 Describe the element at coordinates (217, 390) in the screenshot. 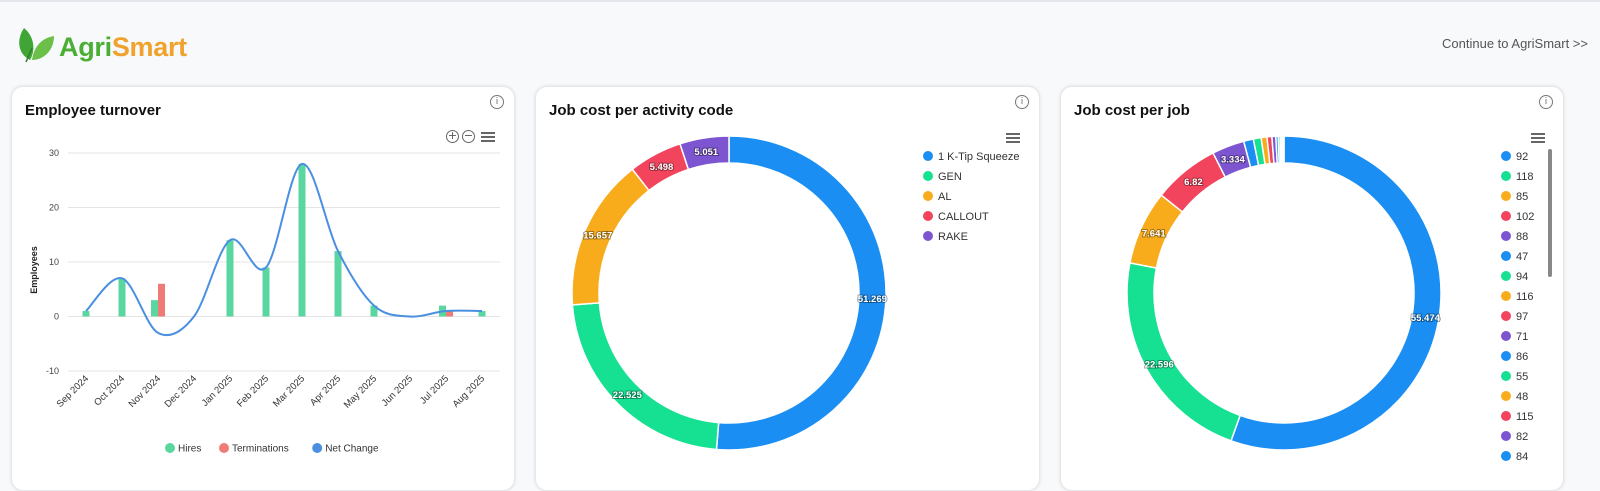

I see `x-tick-label: Jan 2025` at that location.